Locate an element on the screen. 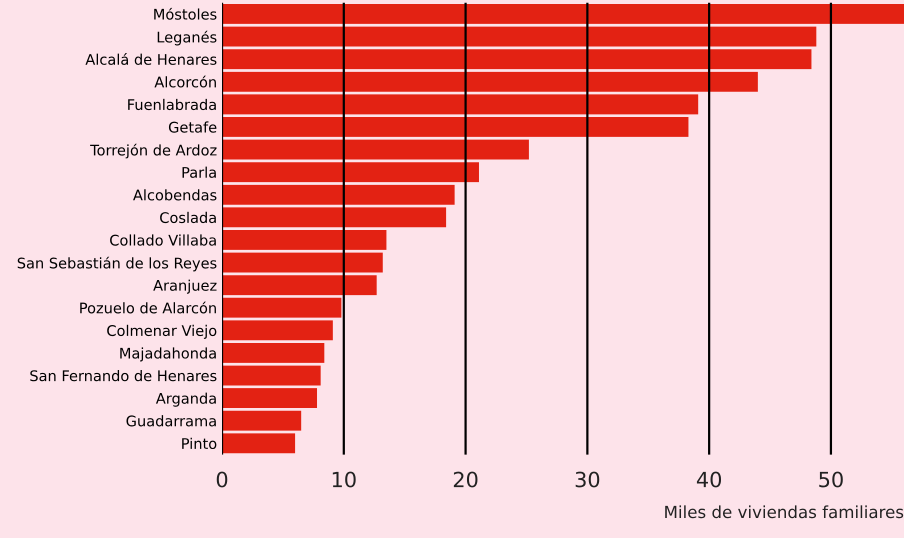  y-tick-label: Pozuelo de Alarcón is located at coordinates (148, 308).